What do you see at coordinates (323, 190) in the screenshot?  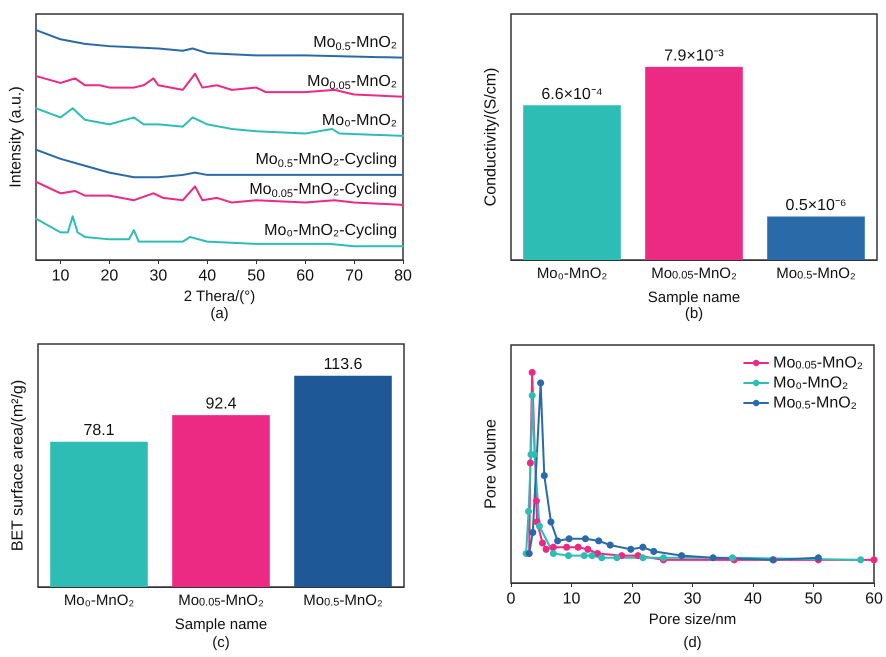 I see `series-label: Mo$_{0.05}$-MnO₂-Cycling` at bounding box center [323, 190].